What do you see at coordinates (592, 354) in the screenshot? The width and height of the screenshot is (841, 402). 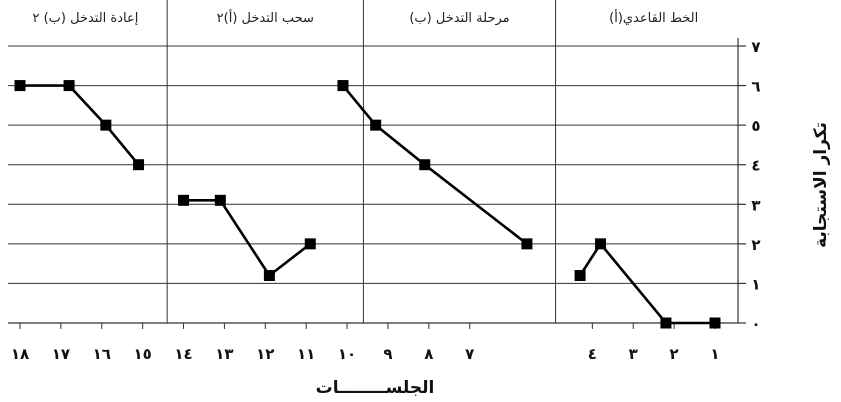 I see `x-tick-label: ٤` at bounding box center [592, 354].